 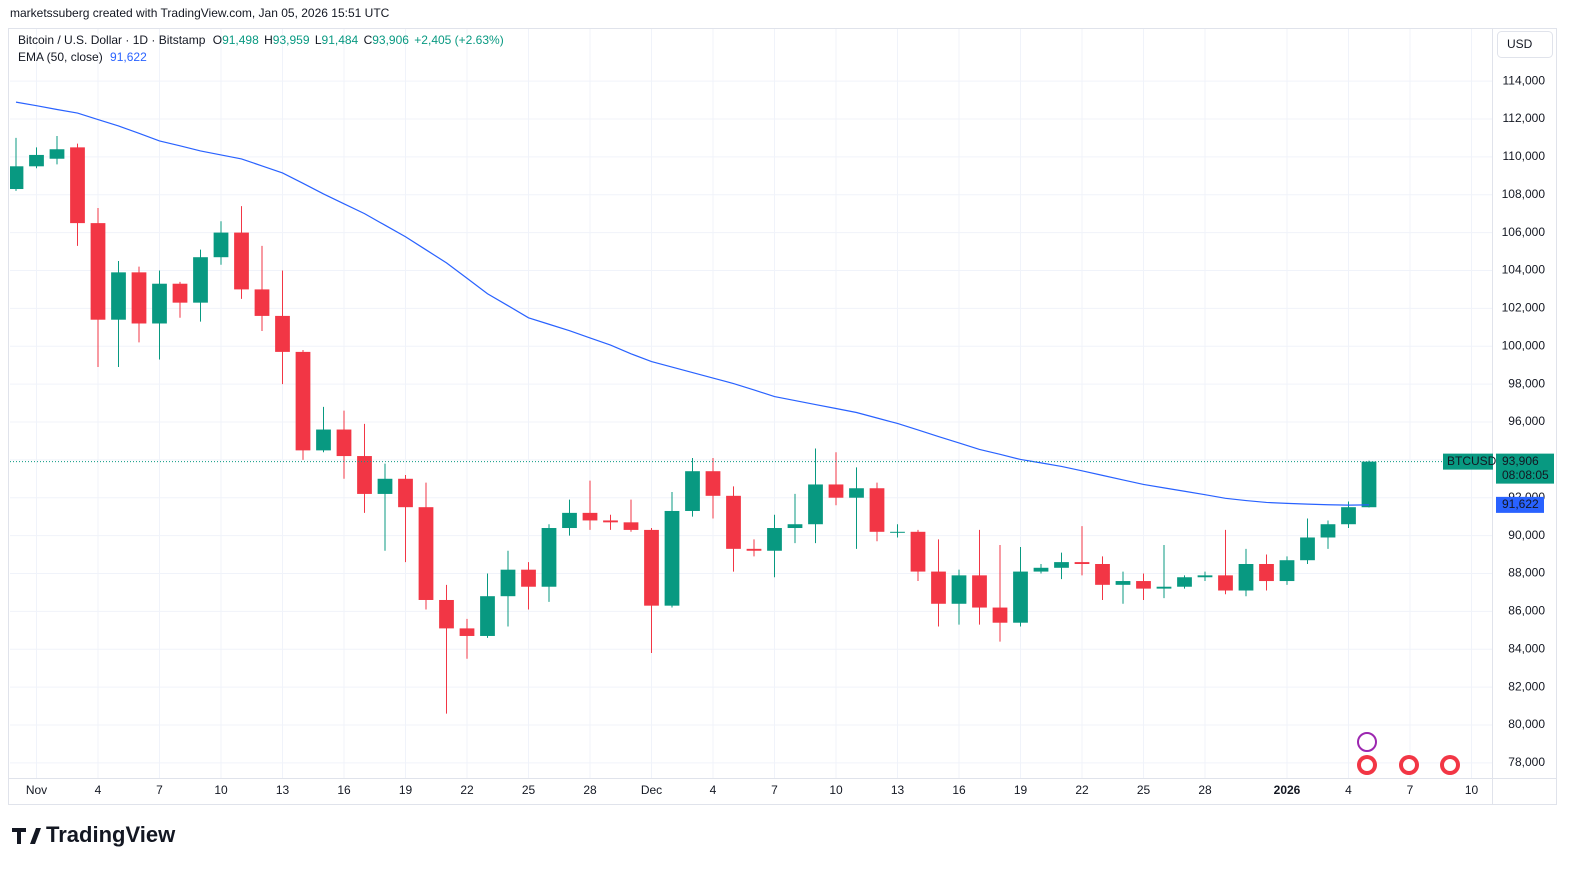 I want to click on y-tick-label: 104,000, so click(x=1524, y=270).